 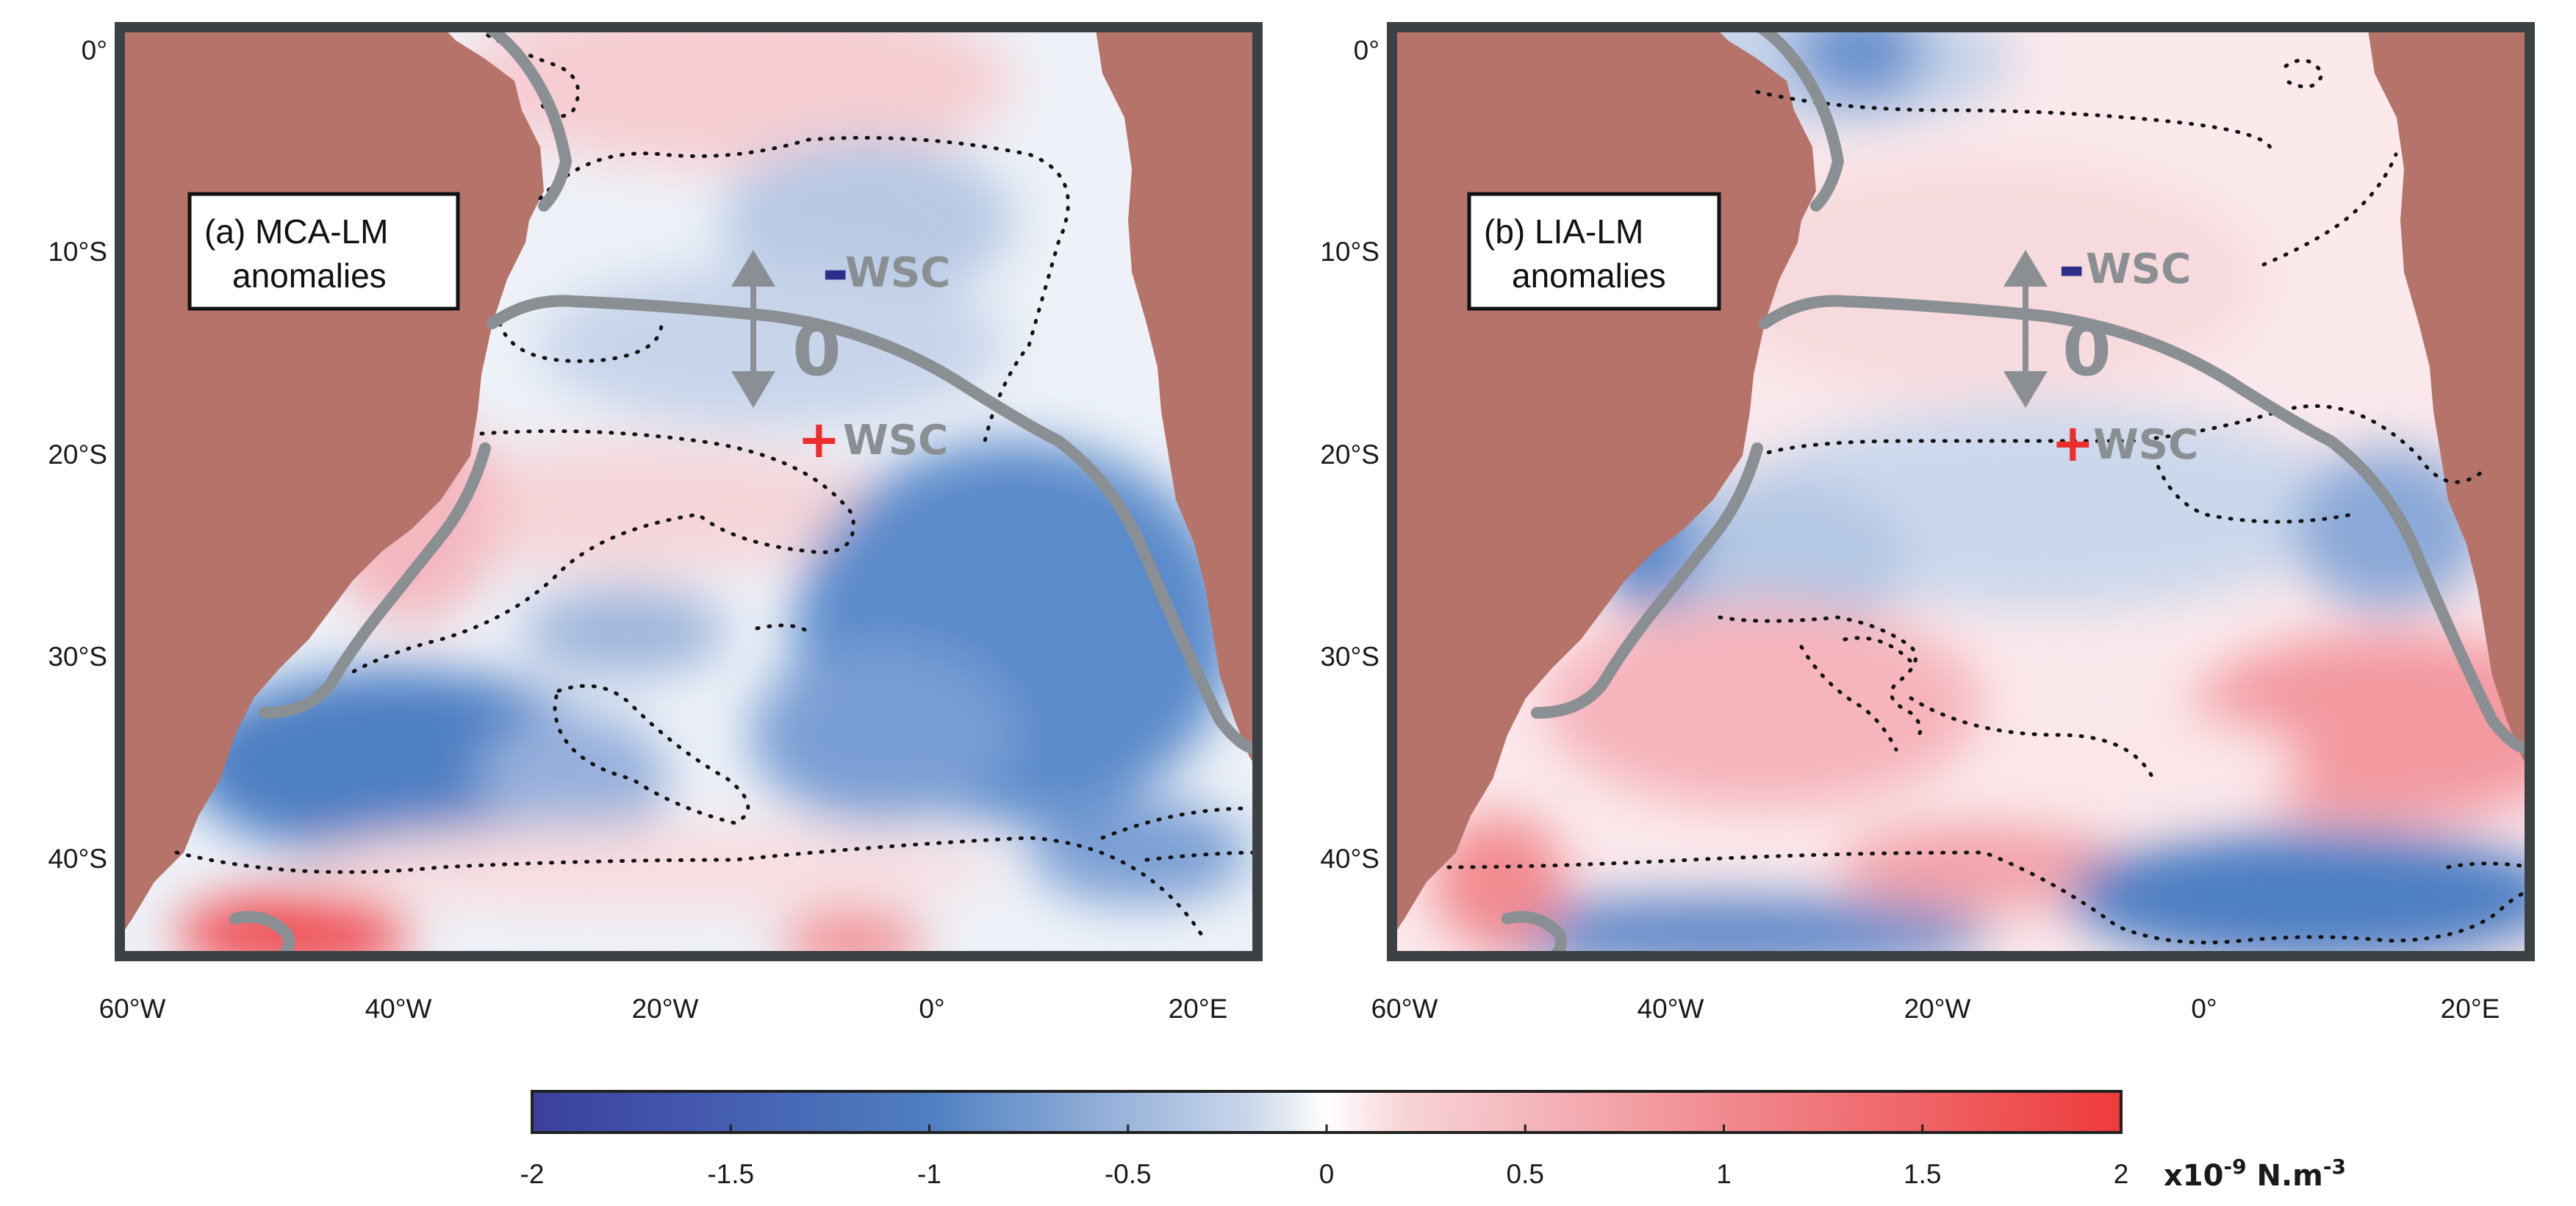 What do you see at coordinates (929, 1174) in the screenshot?
I see `colorbar-tick-label: -1` at bounding box center [929, 1174].